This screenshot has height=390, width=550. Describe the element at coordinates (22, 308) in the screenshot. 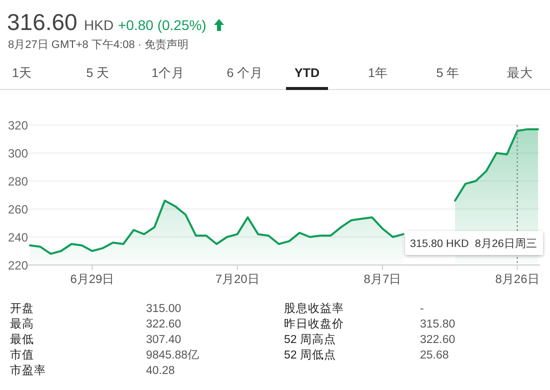

I see `text: 开盘` at that location.